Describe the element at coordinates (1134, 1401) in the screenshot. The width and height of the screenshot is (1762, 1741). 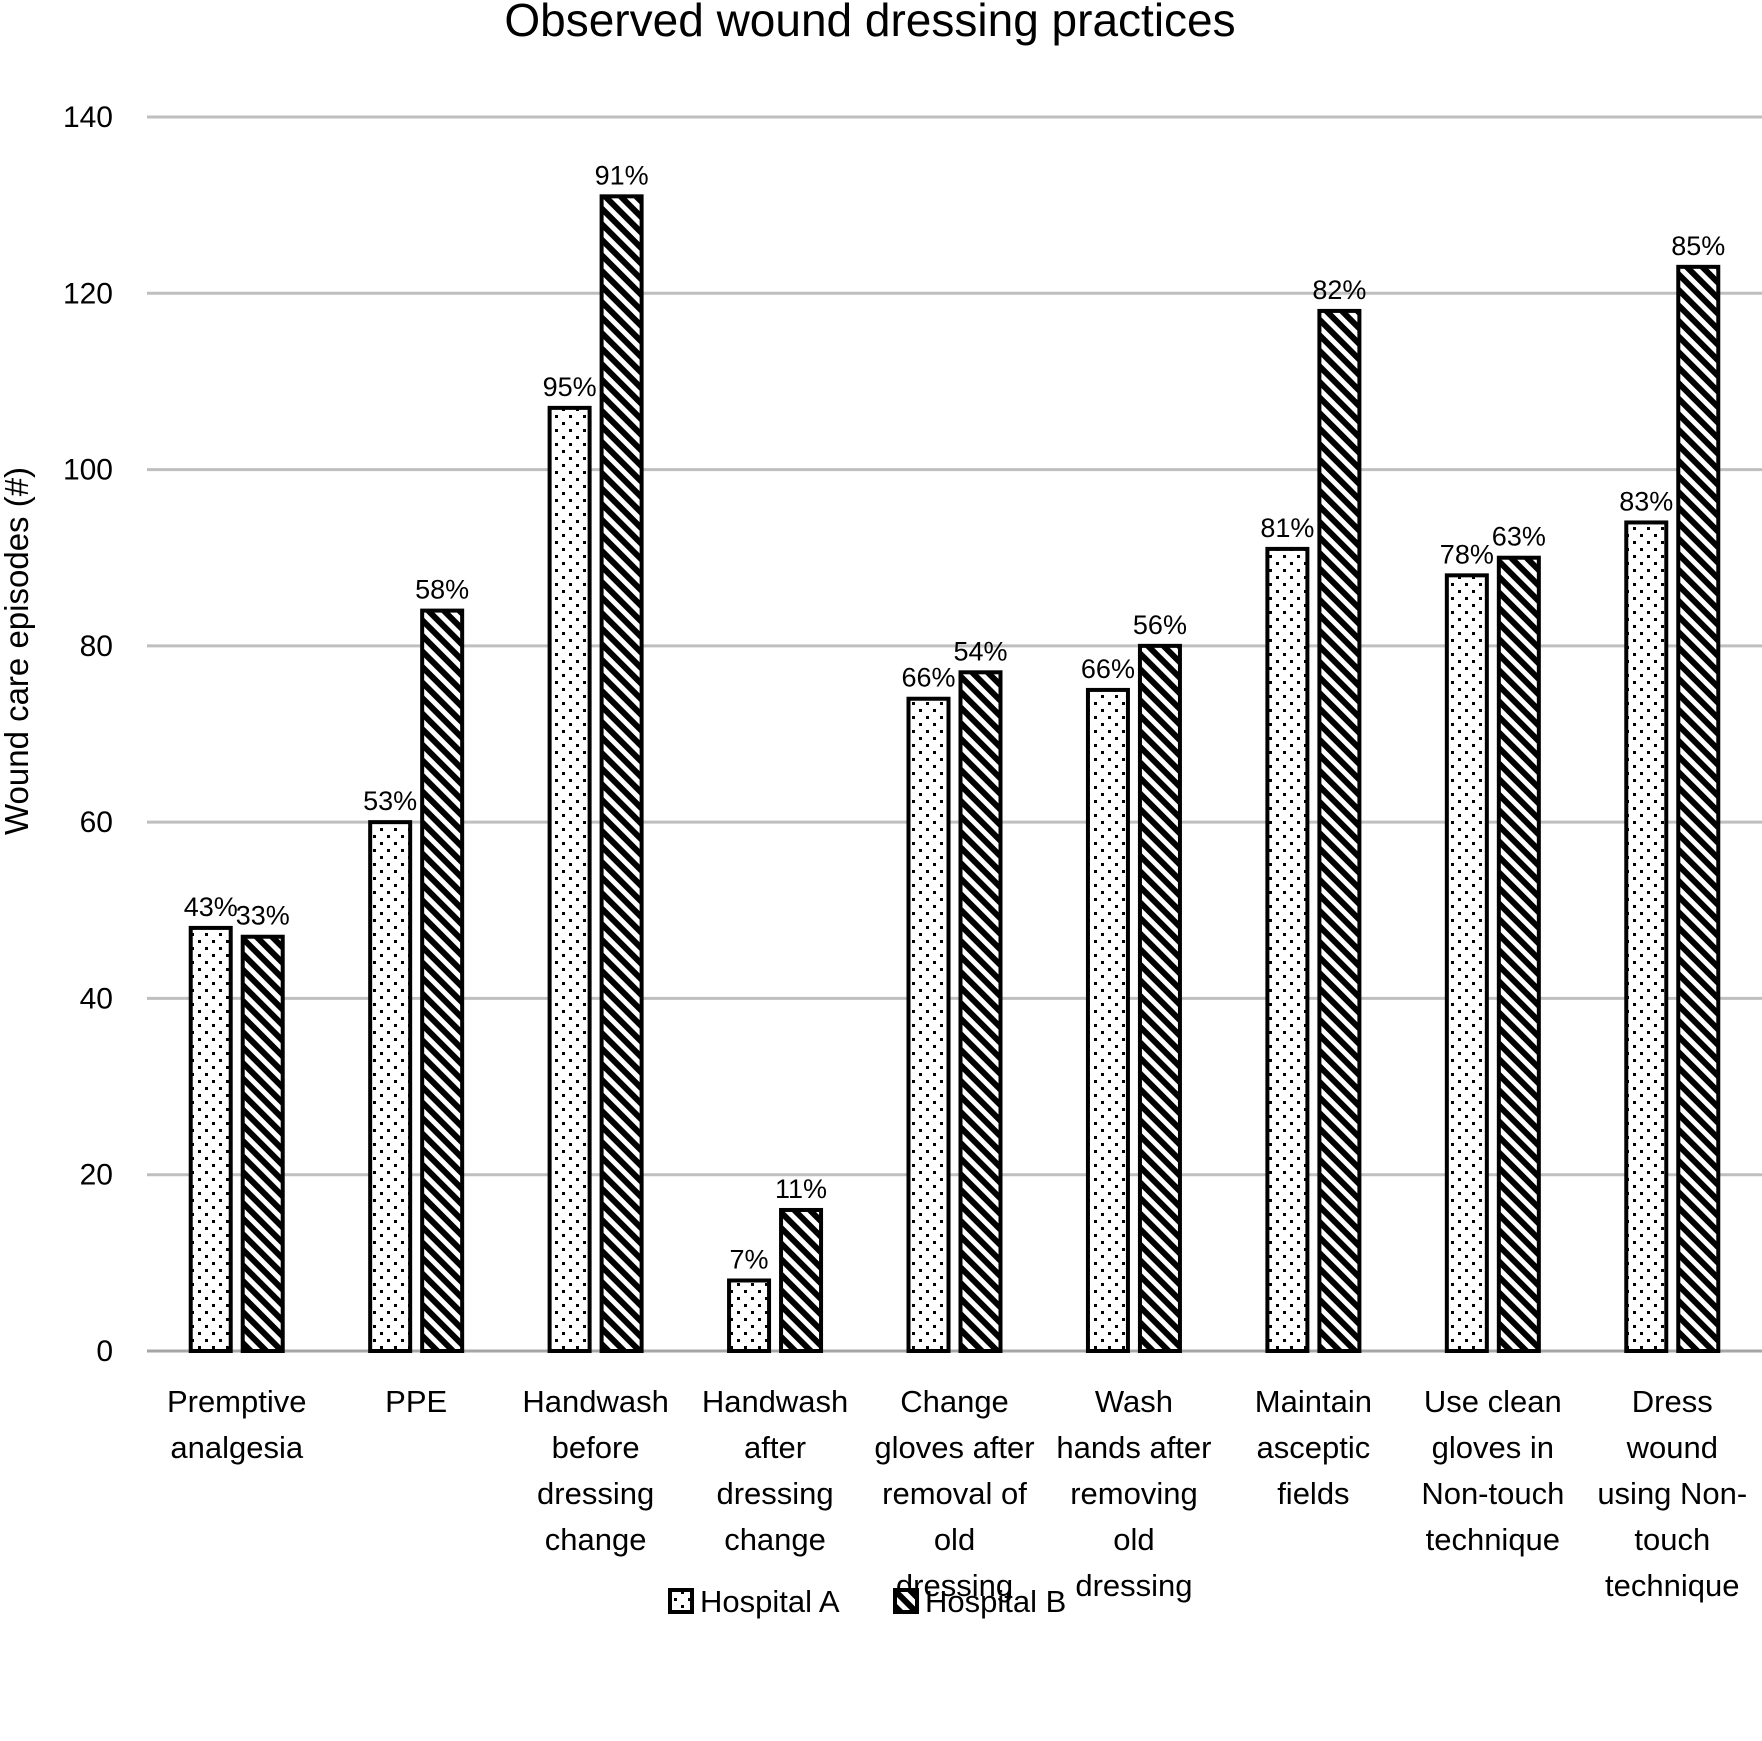
I see `x-category-line: Wash` at that location.